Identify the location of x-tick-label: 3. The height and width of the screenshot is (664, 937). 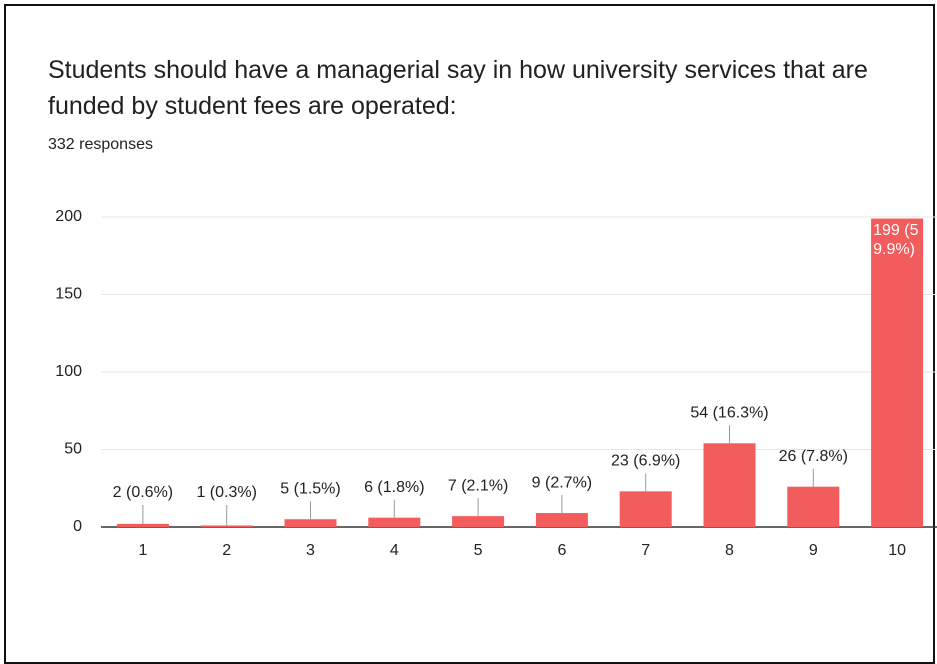
(310, 550).